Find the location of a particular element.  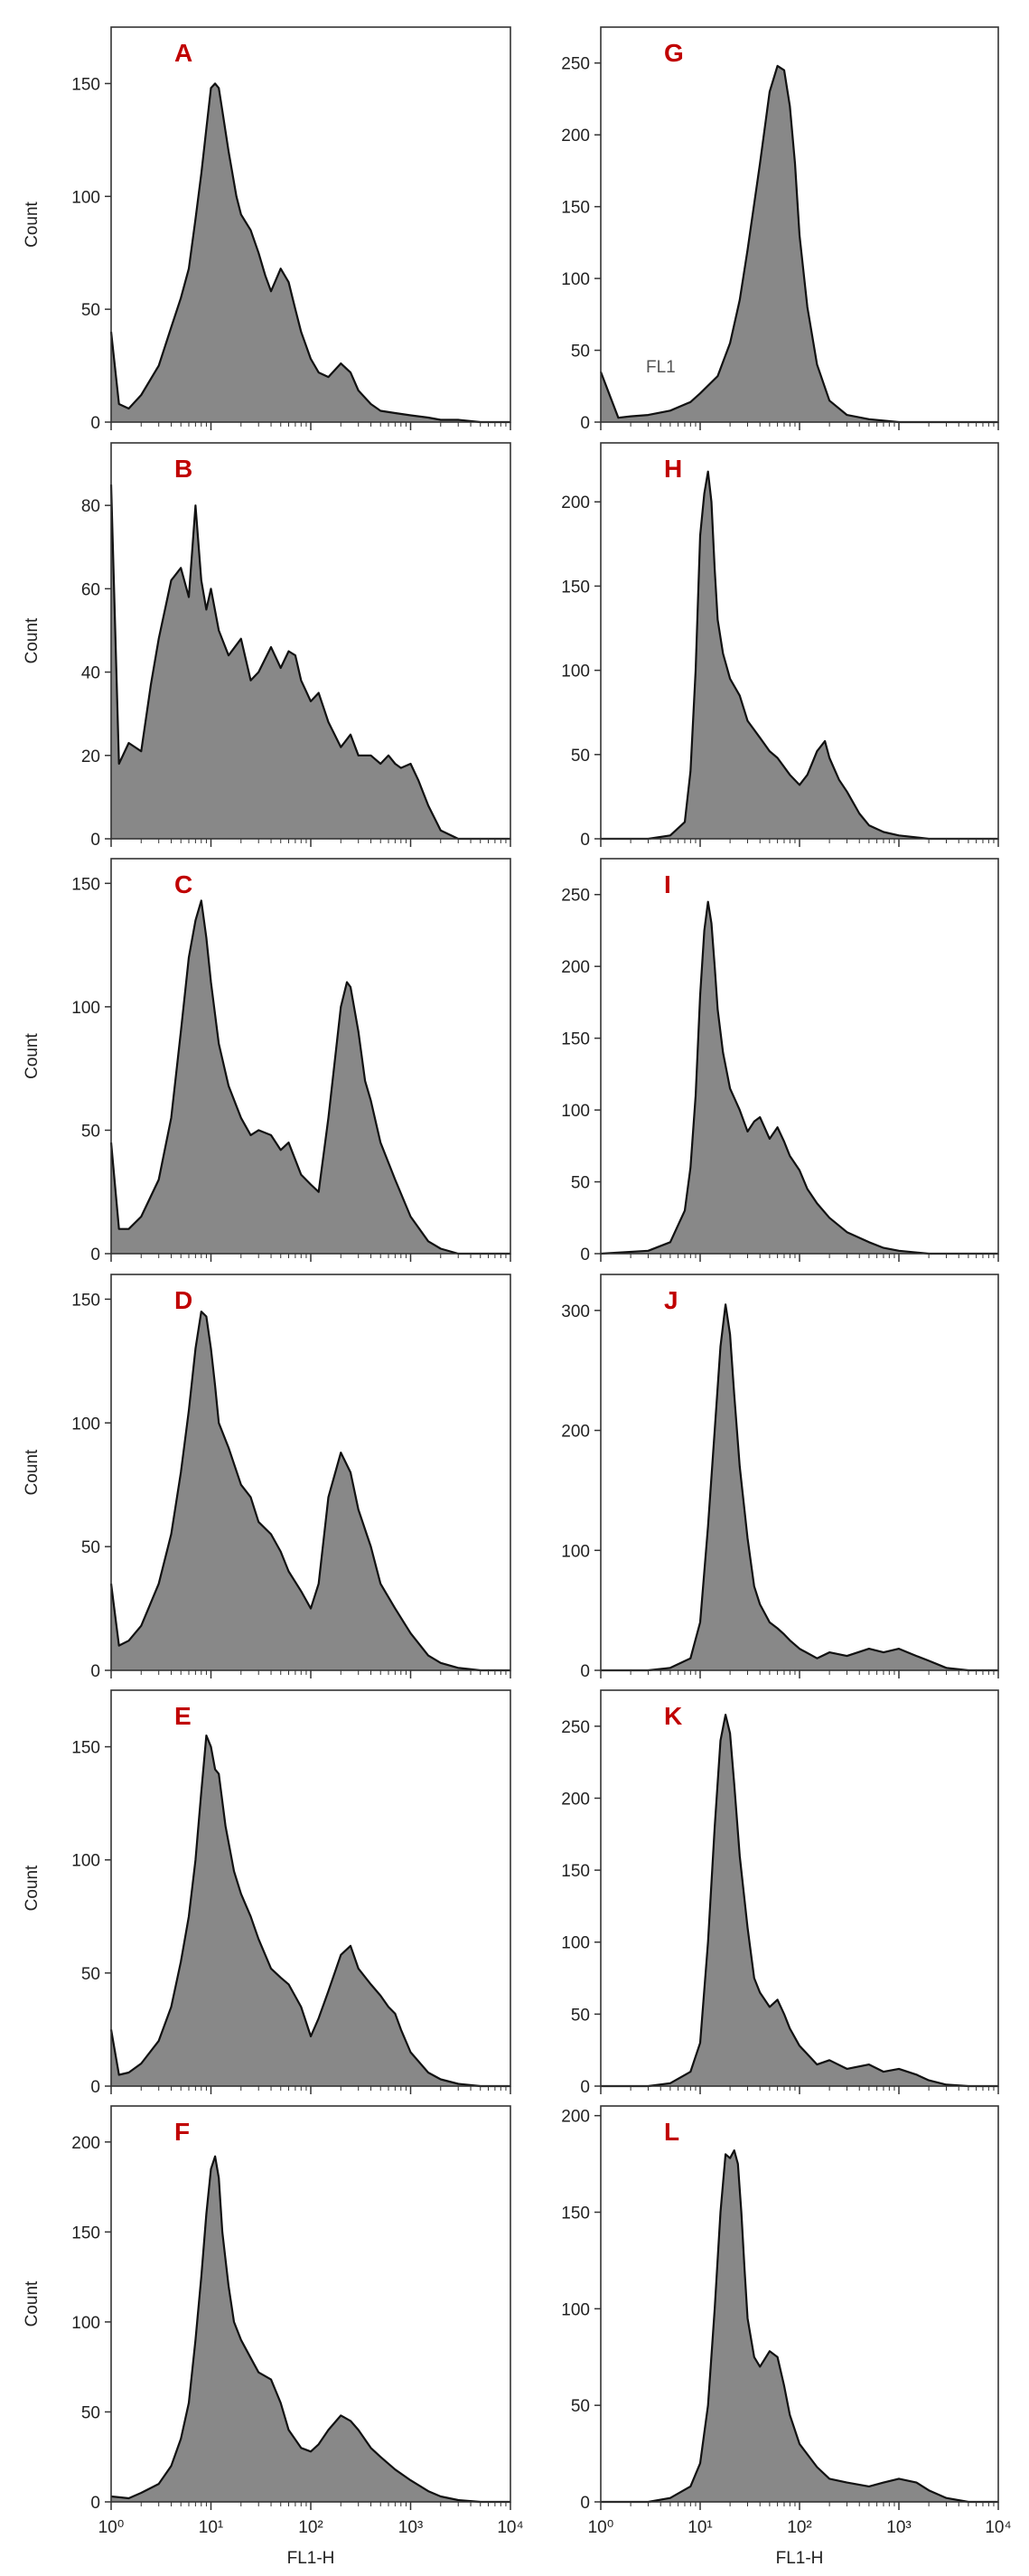

histogram-panel-a: 0 50 100 150 Count A is located at coordinates (267, 229).